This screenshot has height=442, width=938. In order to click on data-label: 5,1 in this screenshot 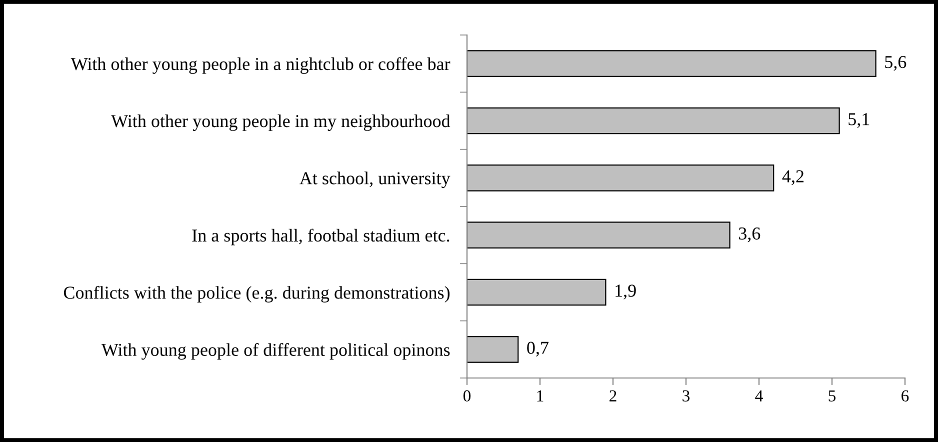, I will do `click(859, 120)`.